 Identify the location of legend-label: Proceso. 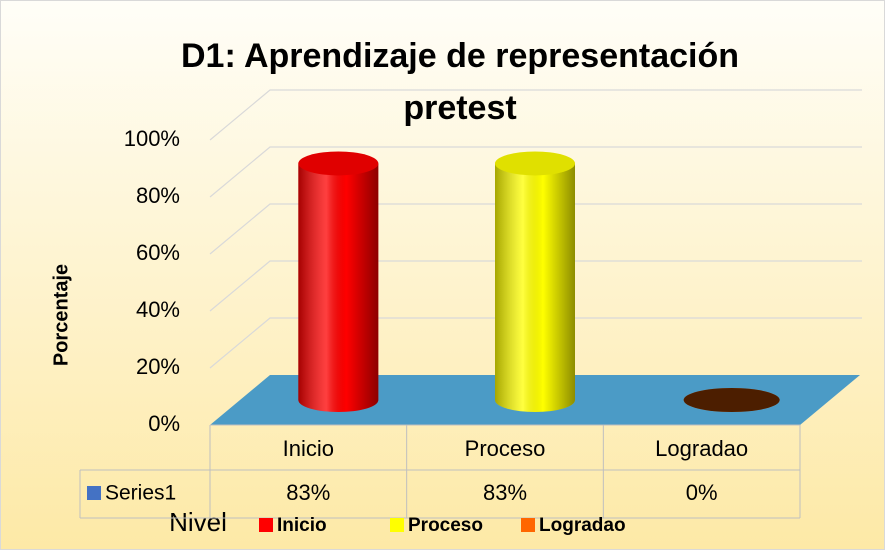
(445, 525).